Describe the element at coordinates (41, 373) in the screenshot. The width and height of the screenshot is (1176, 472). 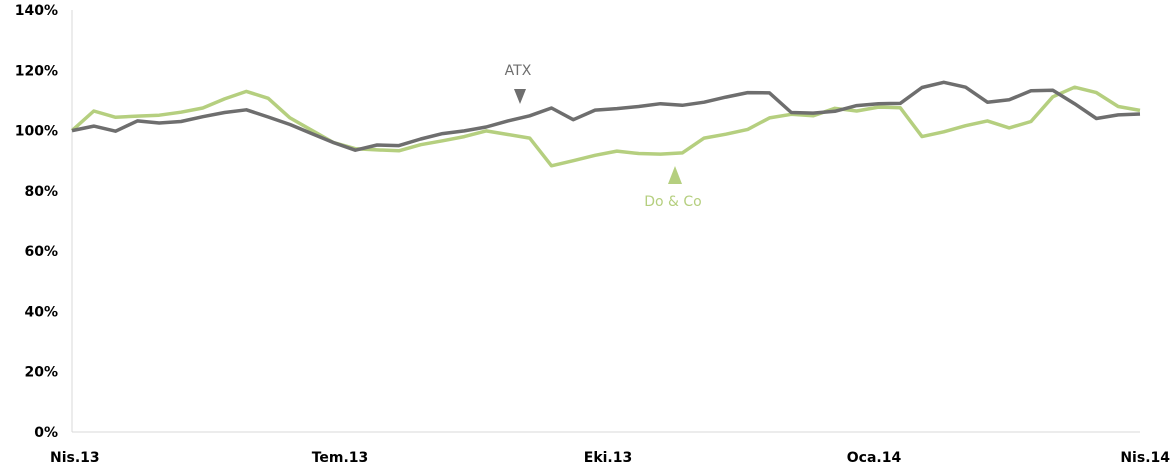
I see `y-tick-label: 20%` at that location.